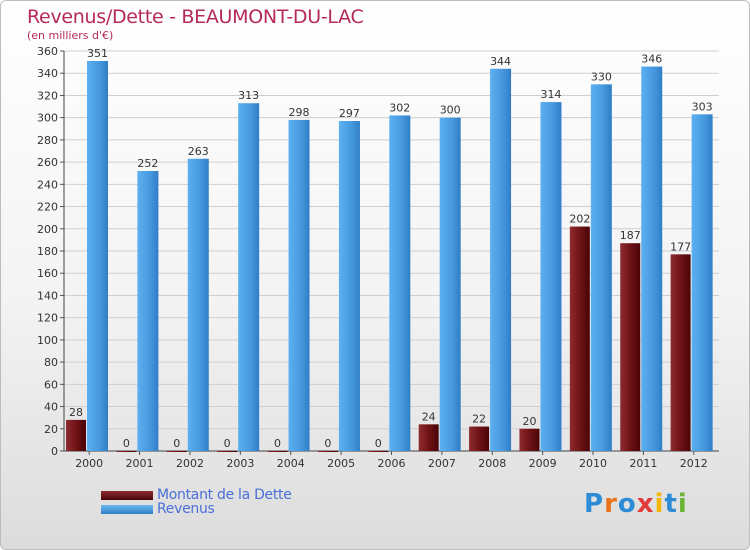 Image resolution: width=750 pixels, height=550 pixels. What do you see at coordinates (140, 463) in the screenshot?
I see `x-tick-label: 2001` at bounding box center [140, 463].